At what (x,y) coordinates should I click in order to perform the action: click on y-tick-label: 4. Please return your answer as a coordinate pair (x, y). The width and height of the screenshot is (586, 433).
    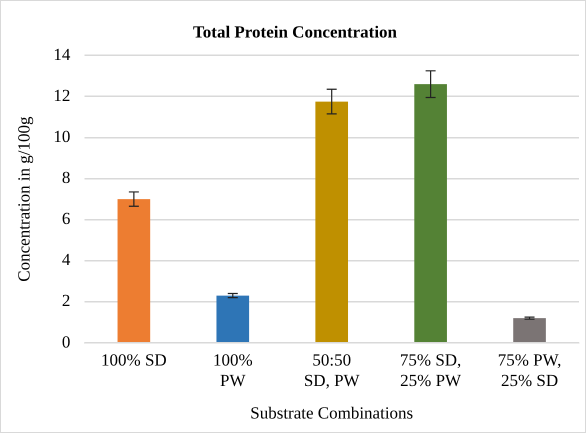
    Looking at the image, I should click on (66, 260).